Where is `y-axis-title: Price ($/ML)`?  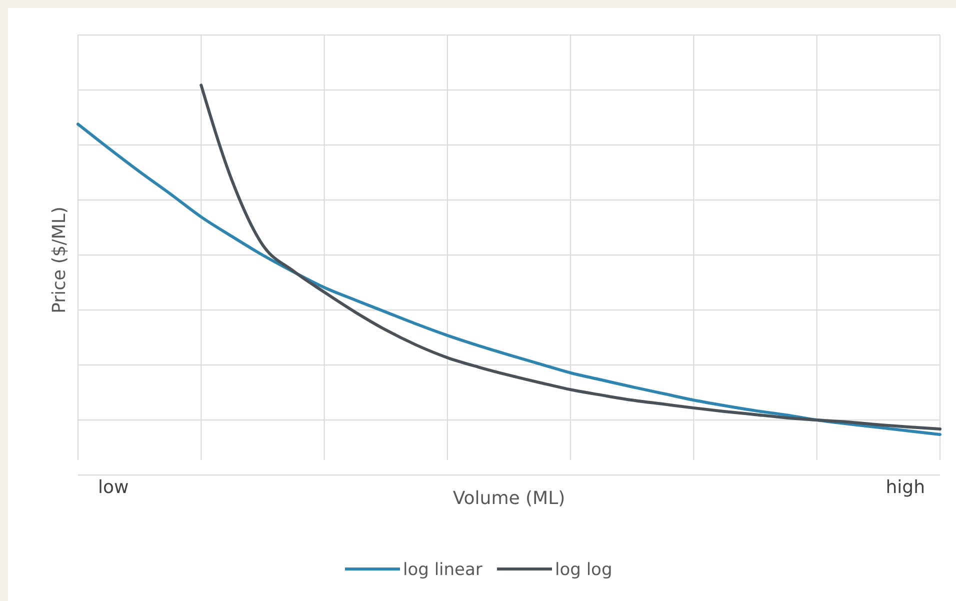 y-axis-title: Price ($/ML) is located at coordinates (59, 260).